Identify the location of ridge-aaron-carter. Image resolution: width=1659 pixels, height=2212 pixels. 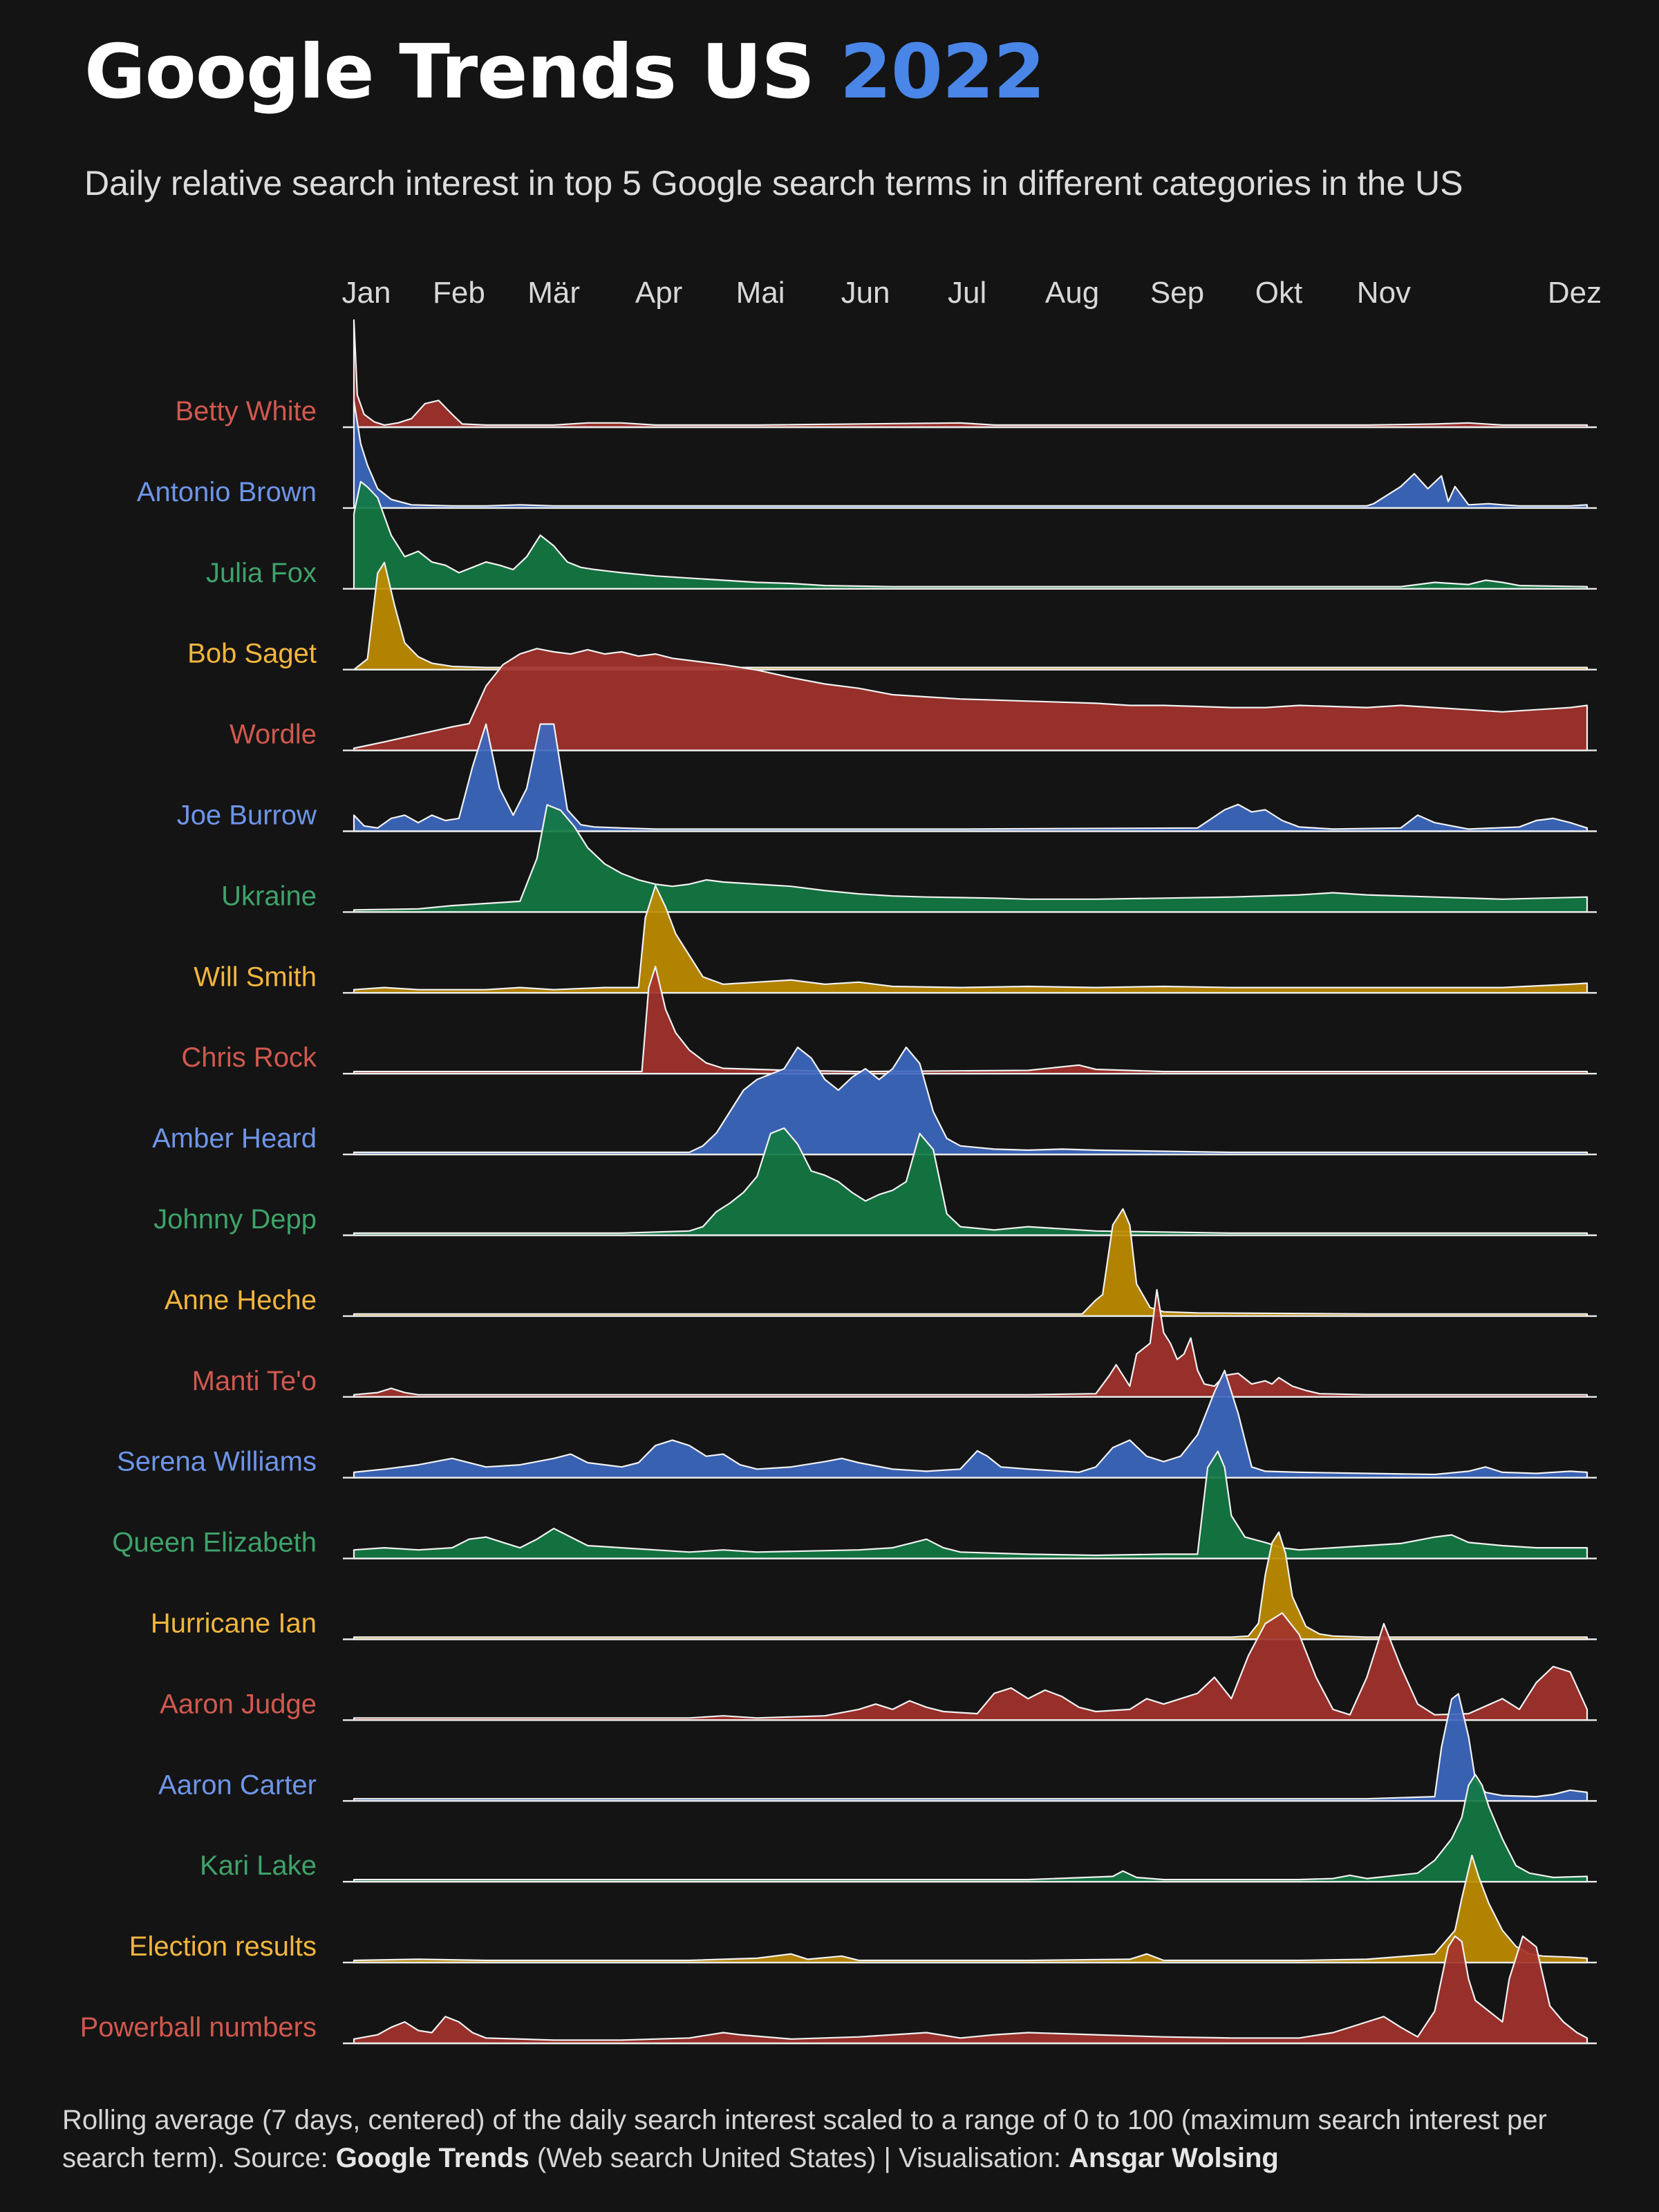
(970, 1747).